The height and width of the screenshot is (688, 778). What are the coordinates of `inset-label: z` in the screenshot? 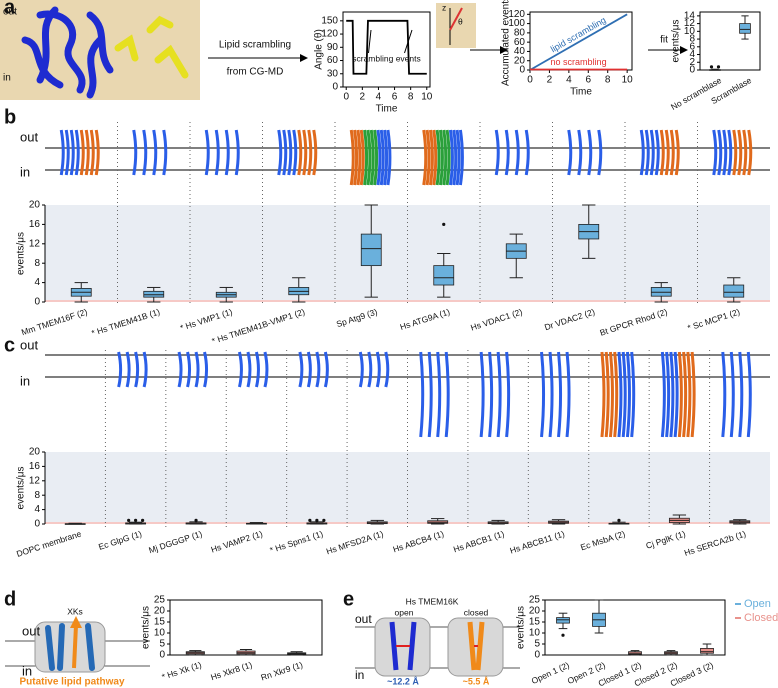 It's located at (444, 7).